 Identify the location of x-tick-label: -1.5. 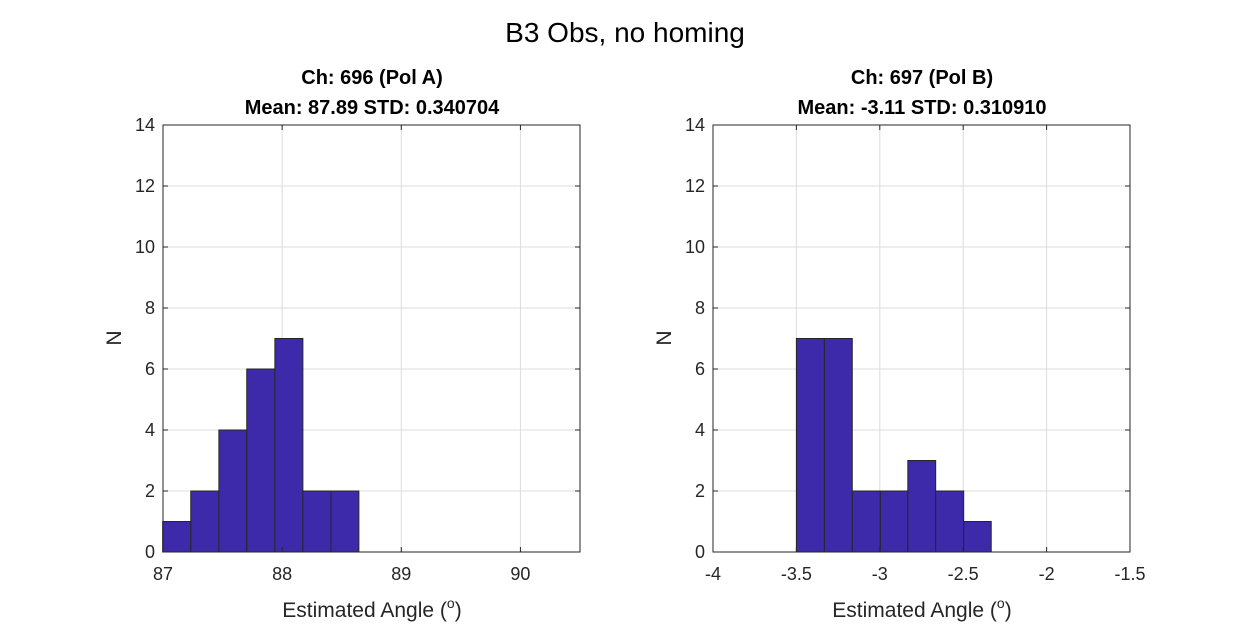
(1129, 574).